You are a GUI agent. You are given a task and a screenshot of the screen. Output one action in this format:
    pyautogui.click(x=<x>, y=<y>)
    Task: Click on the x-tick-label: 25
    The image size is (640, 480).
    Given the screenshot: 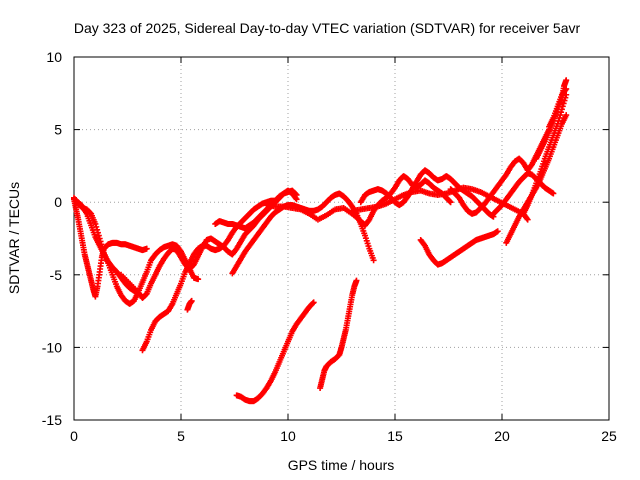 What is the action you would take?
    pyautogui.click(x=609, y=436)
    